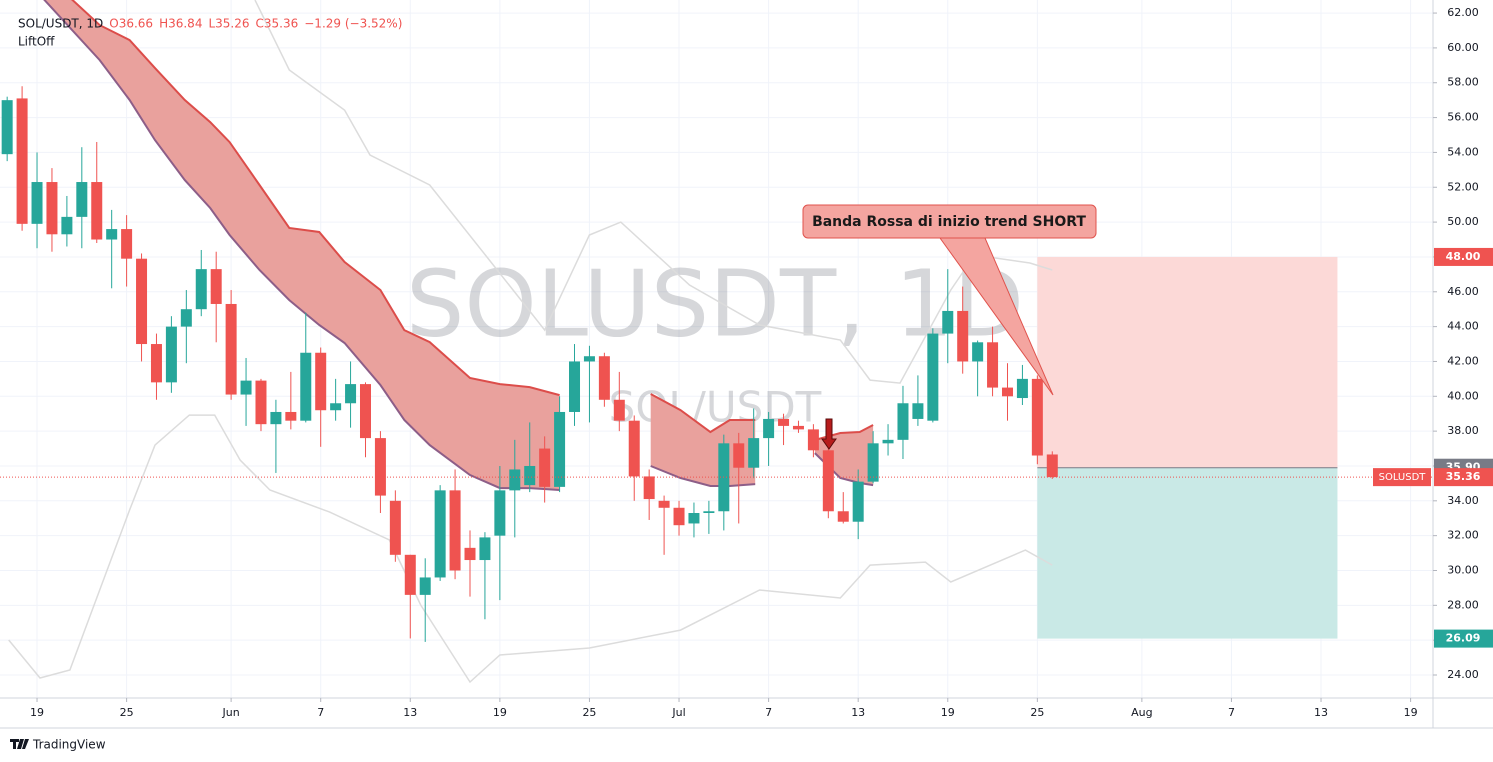  Describe the element at coordinates (1463, 151) in the screenshot. I see `y-tick-label: 54.00` at that location.